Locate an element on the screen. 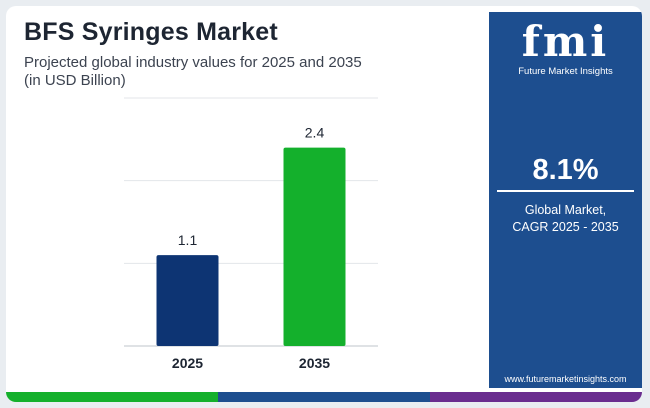 This screenshot has height=408, width=650. fmi-logo: fmi Future Market Insights is located at coordinates (565, 47).